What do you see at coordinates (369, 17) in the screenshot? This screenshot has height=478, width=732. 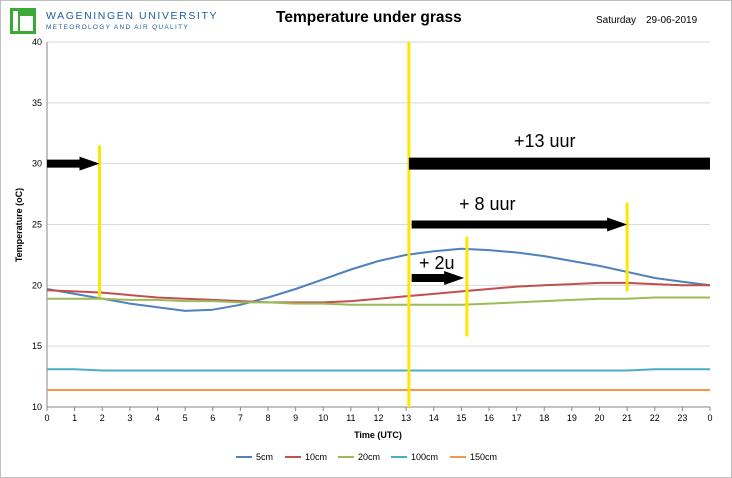 I see `chart-title: Temperature under grass` at bounding box center [369, 17].